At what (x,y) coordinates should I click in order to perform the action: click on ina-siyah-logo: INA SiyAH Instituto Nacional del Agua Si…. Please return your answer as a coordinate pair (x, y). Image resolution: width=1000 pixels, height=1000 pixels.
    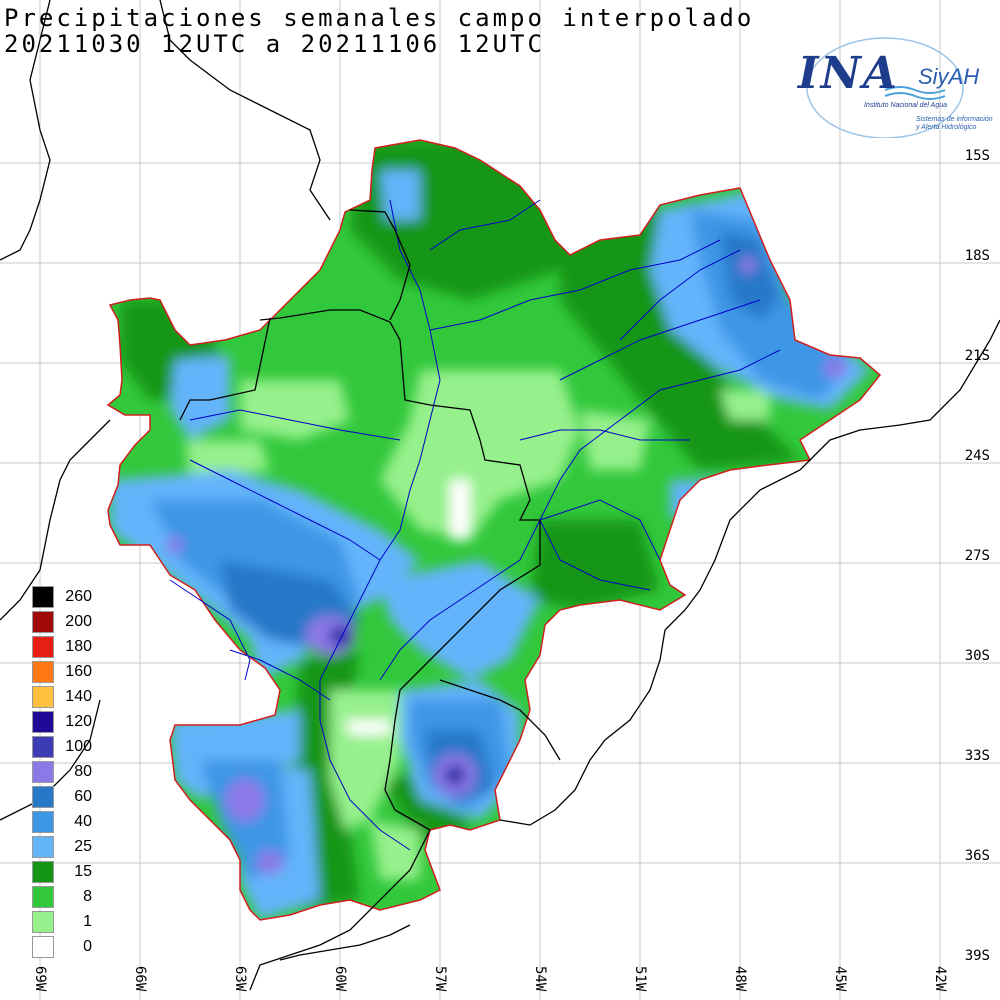
    Looking at the image, I should click on (895, 83).